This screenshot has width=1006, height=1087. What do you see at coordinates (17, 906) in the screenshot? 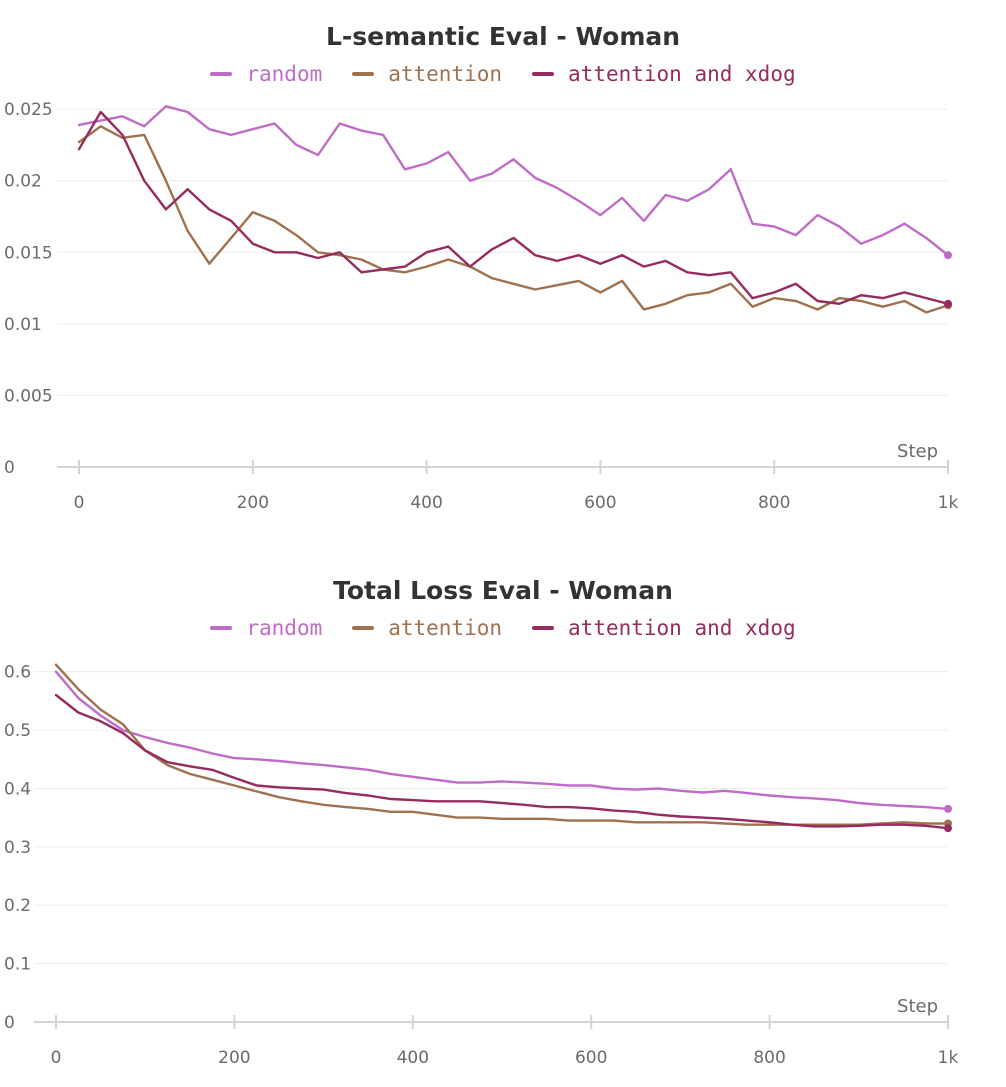
I see `y-tick-label: 0.2` at bounding box center [17, 906].